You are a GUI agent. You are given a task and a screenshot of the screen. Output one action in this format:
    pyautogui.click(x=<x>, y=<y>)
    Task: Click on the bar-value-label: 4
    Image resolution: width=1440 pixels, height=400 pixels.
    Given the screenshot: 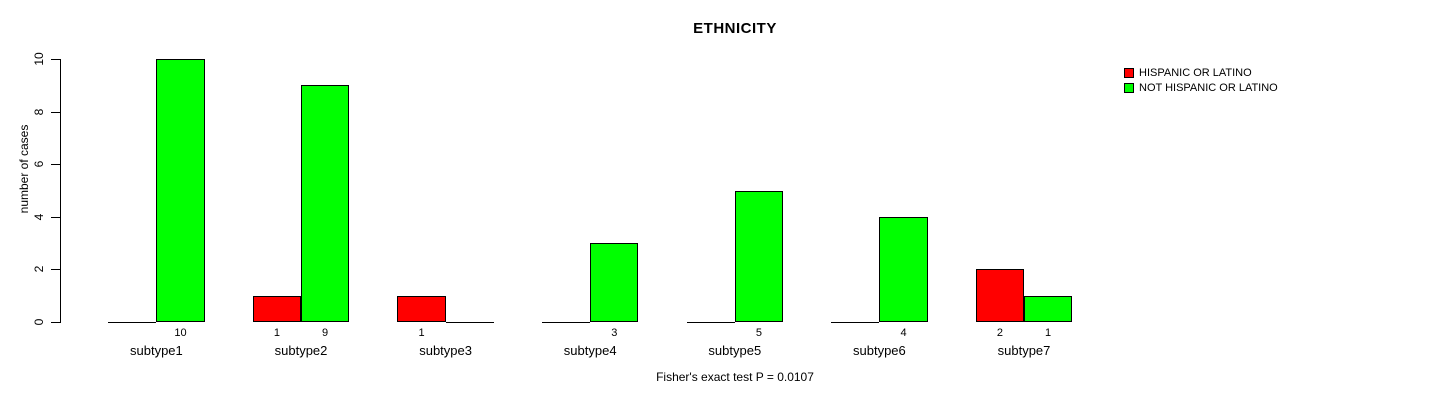 What is the action you would take?
    pyautogui.click(x=903, y=333)
    